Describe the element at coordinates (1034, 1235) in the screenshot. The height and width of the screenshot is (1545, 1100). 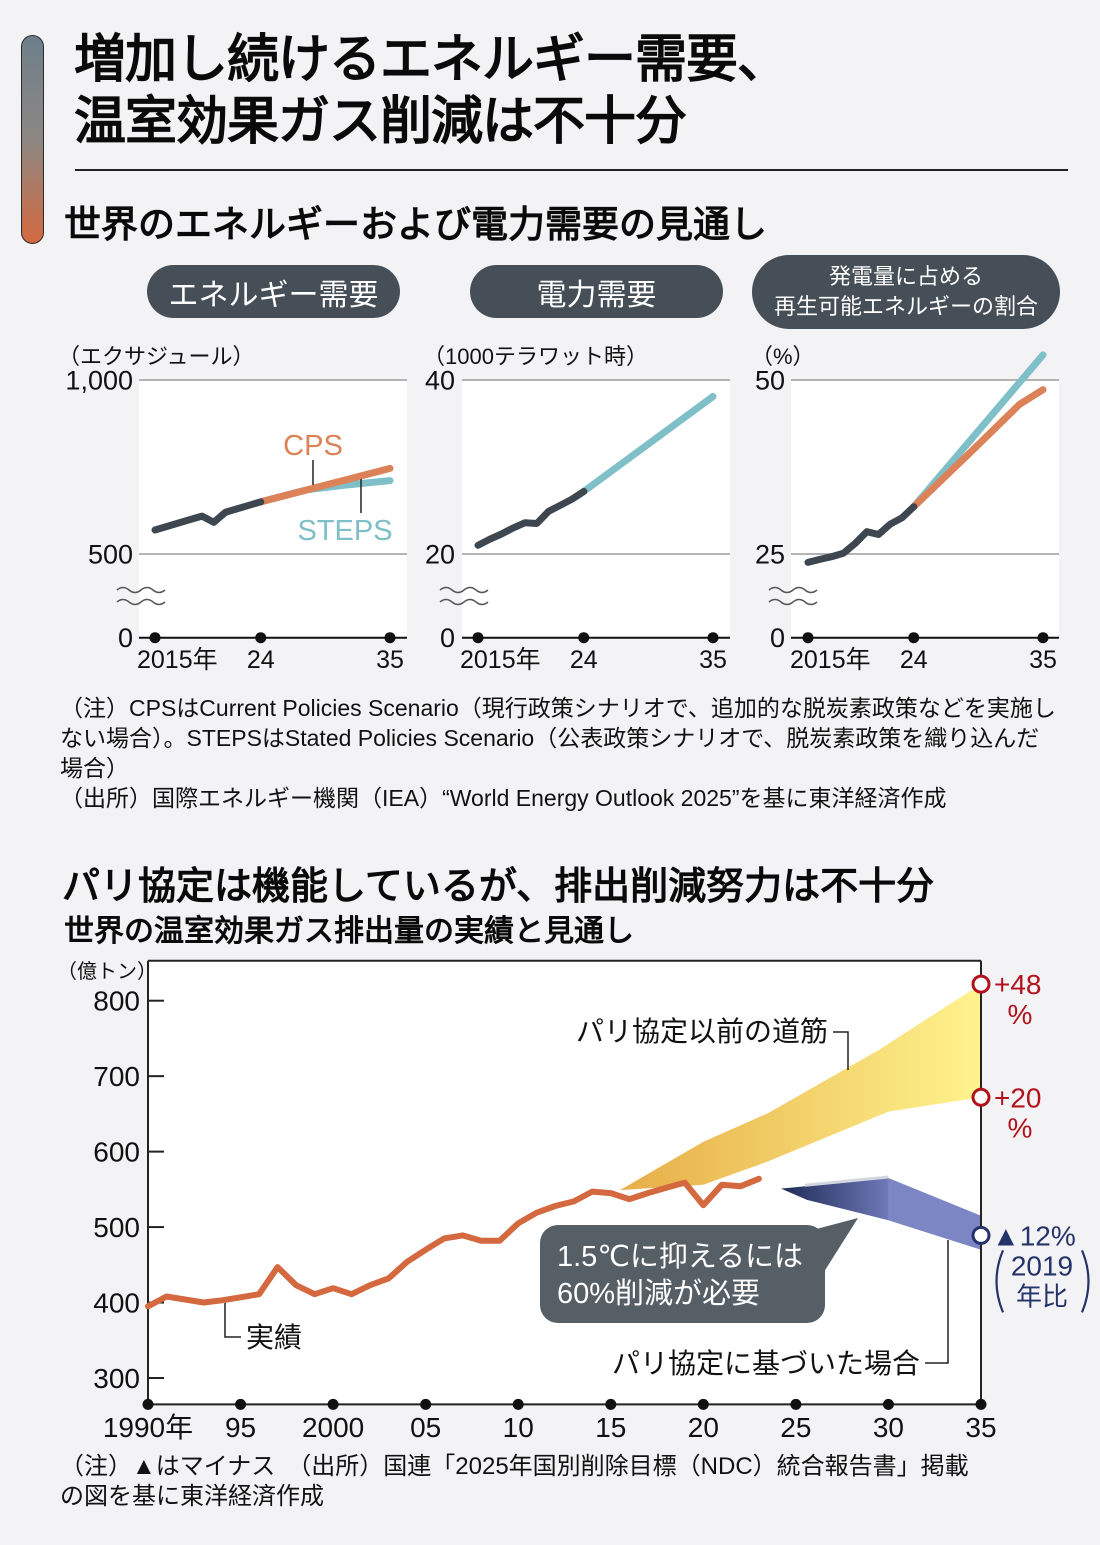
I see `end-marker-label: ▲12%` at that location.